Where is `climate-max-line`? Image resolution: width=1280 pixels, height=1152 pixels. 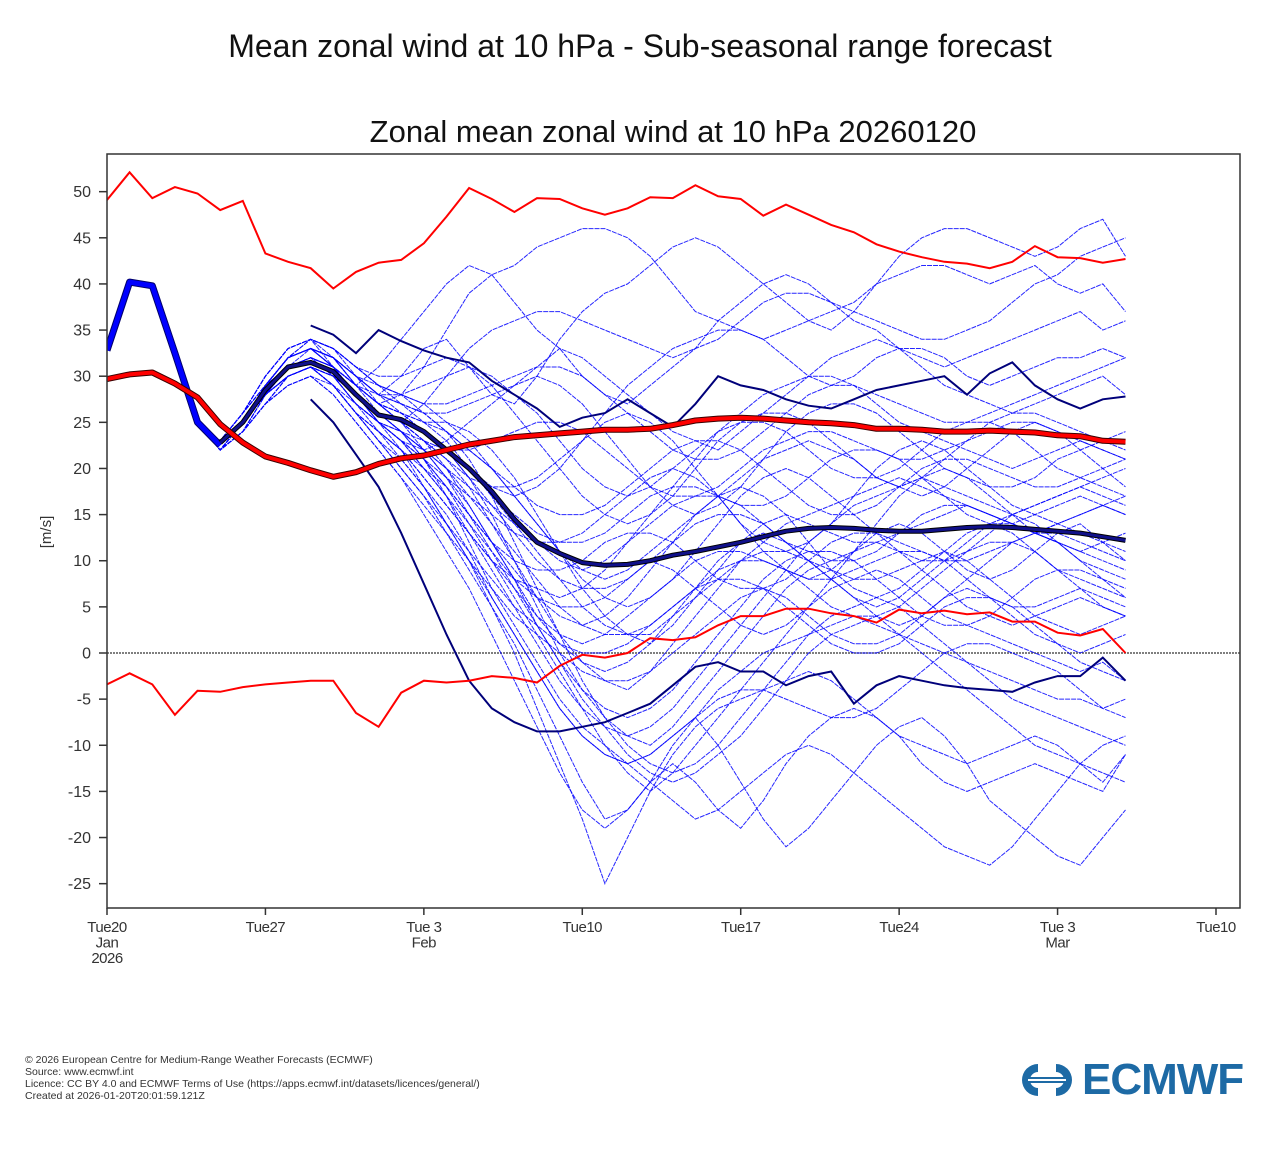 climate-max-line is located at coordinates (616, 230).